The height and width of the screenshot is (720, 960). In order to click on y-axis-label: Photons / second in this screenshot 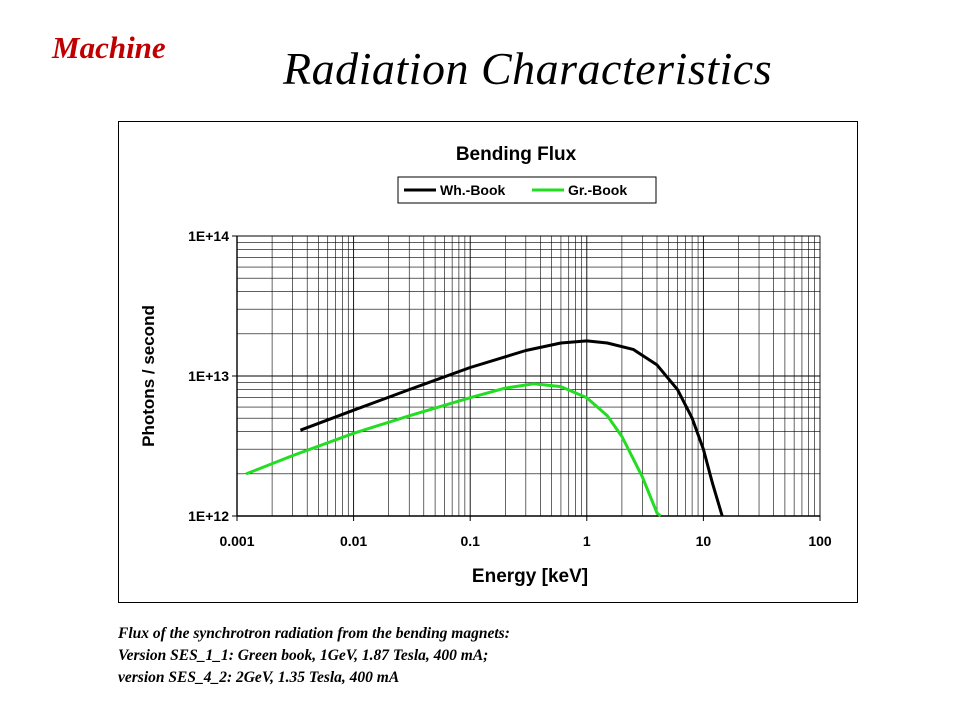, I will do `click(148, 376)`.